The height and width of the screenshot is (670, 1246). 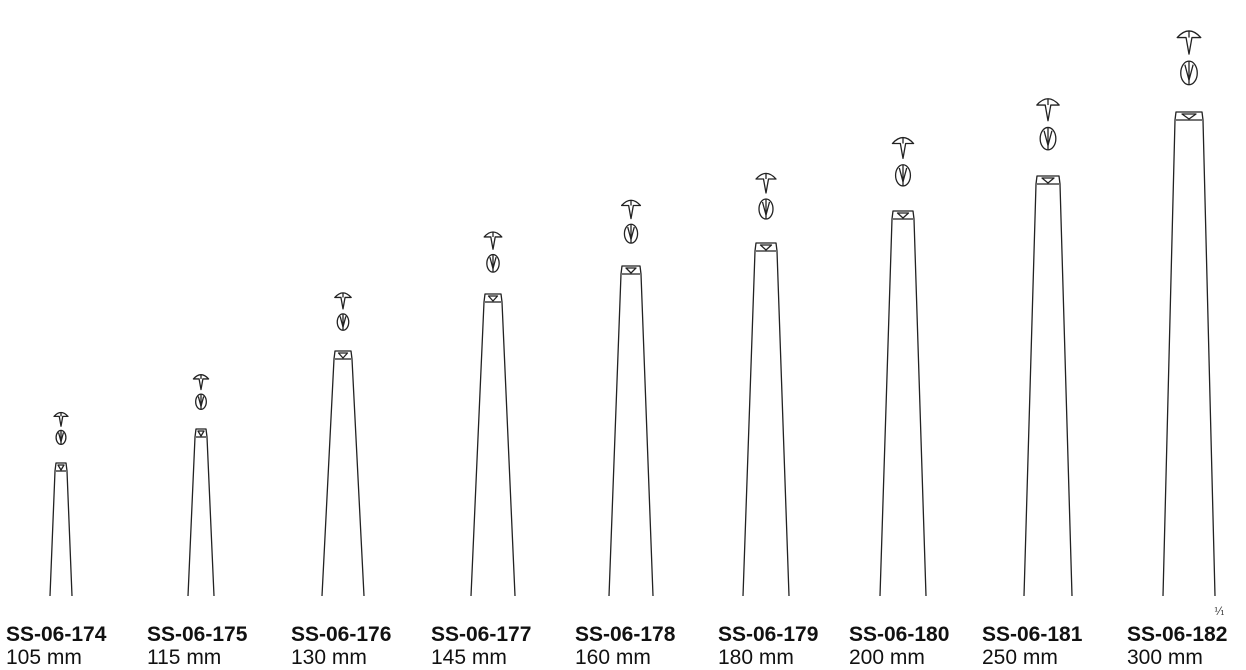 What do you see at coordinates (1219, 611) in the screenshot?
I see `scale-mark: ¹⁄₁` at bounding box center [1219, 611].